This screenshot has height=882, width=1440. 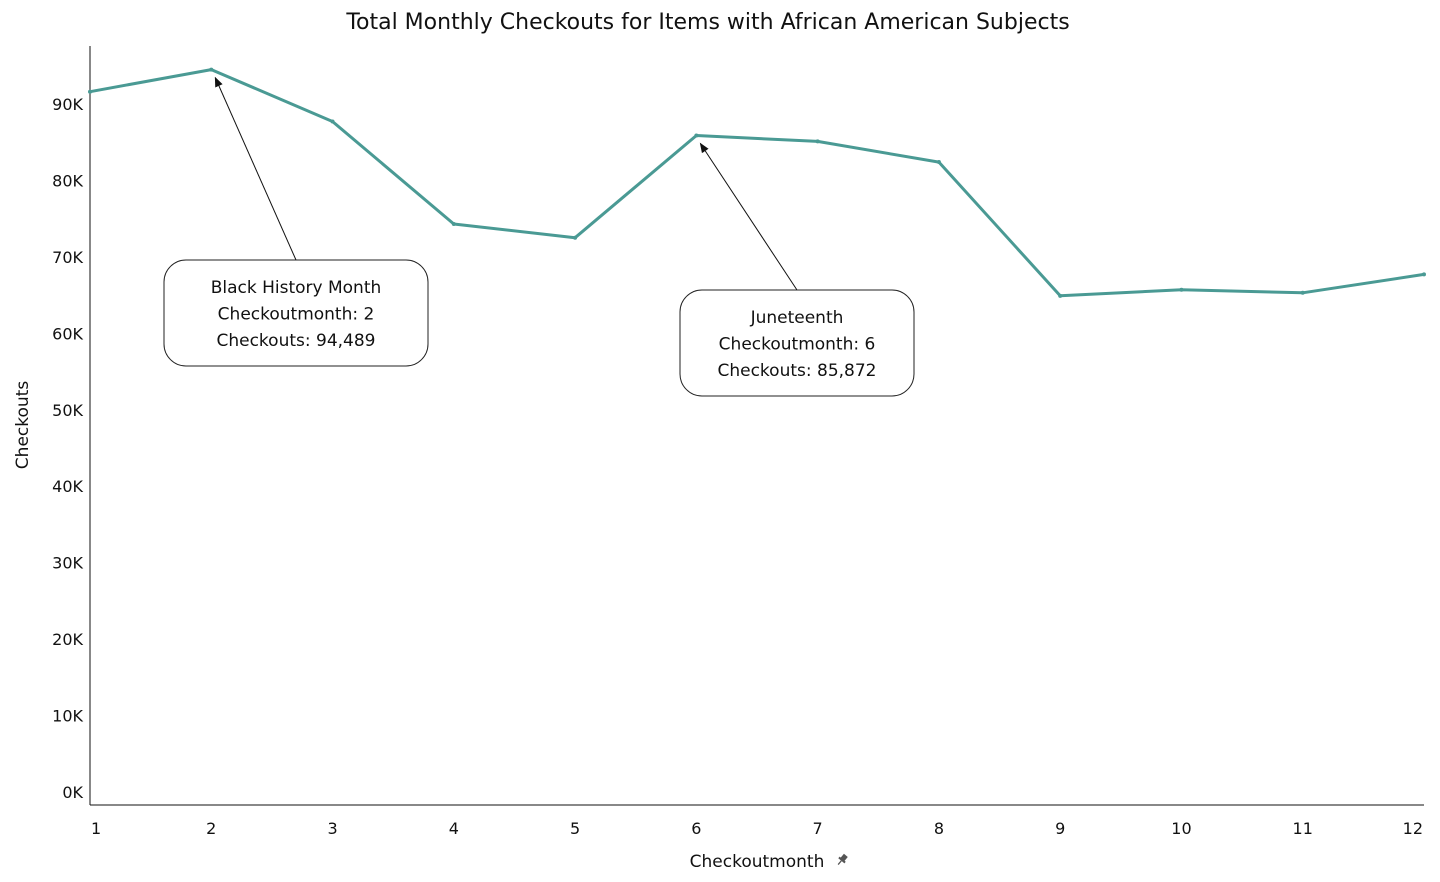 What do you see at coordinates (67, 180) in the screenshot?
I see `y-tick-label: 80K` at bounding box center [67, 180].